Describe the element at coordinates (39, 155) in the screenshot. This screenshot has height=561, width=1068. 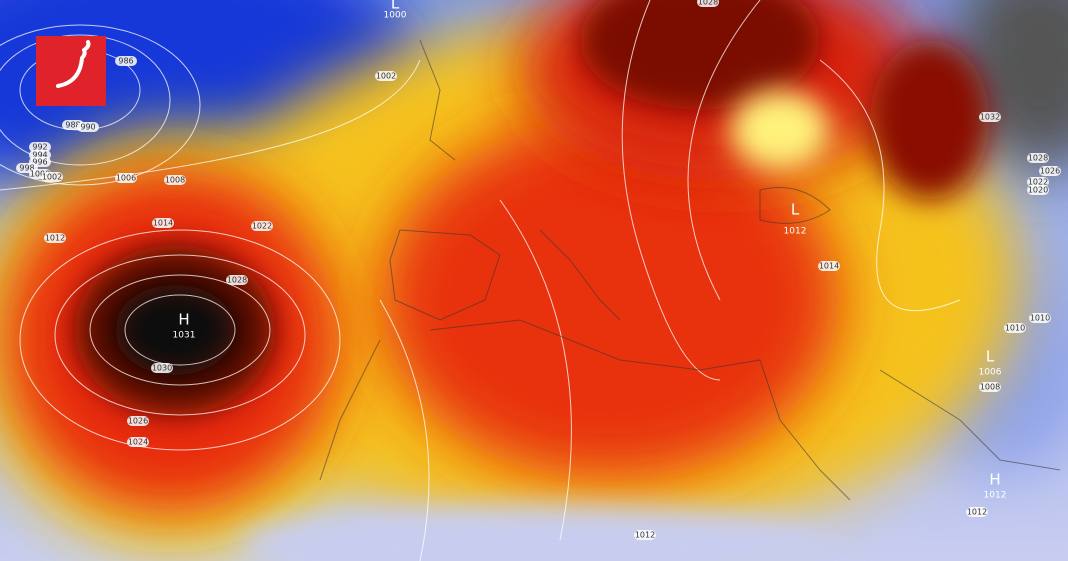
I see `isobar-label: 994` at that location.